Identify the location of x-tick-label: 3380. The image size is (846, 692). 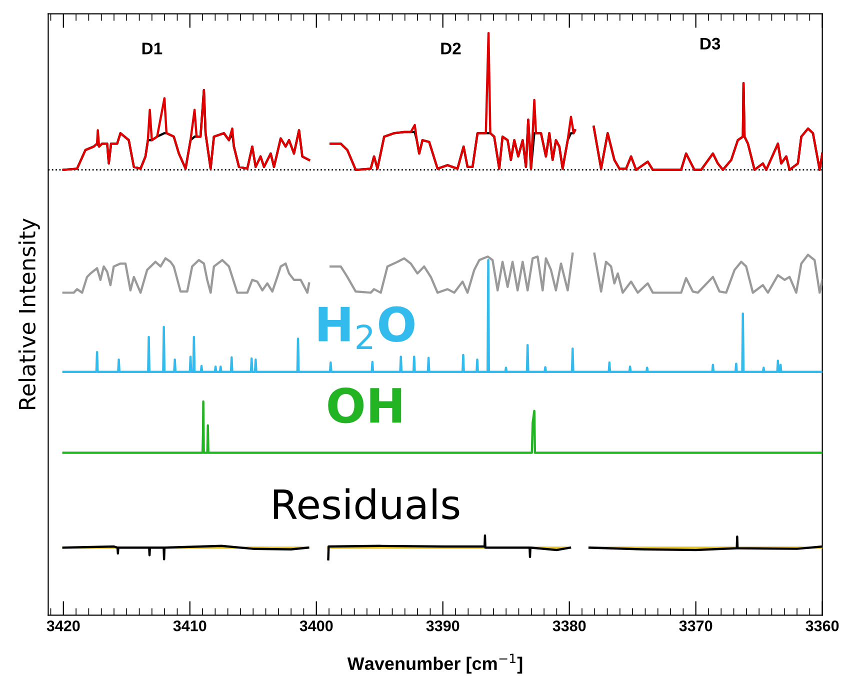
(569, 626).